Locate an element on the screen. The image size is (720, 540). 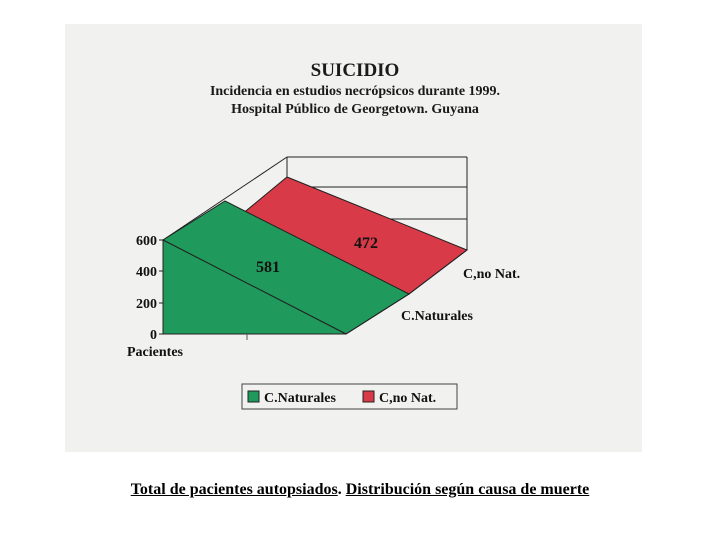
legend-label-c-naturales: C.Naturales is located at coordinates (300, 398).